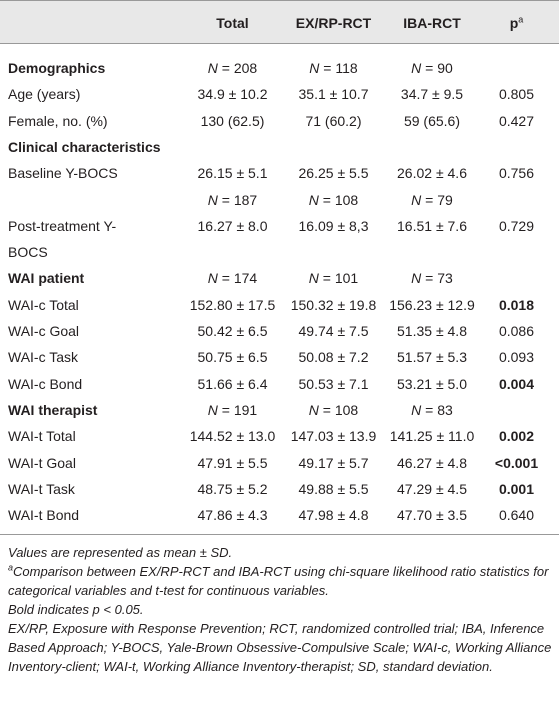 The width and height of the screenshot is (559, 705). What do you see at coordinates (76, 609) in the screenshot?
I see `bold-note: Bold indicates p < 0.05.` at bounding box center [76, 609].